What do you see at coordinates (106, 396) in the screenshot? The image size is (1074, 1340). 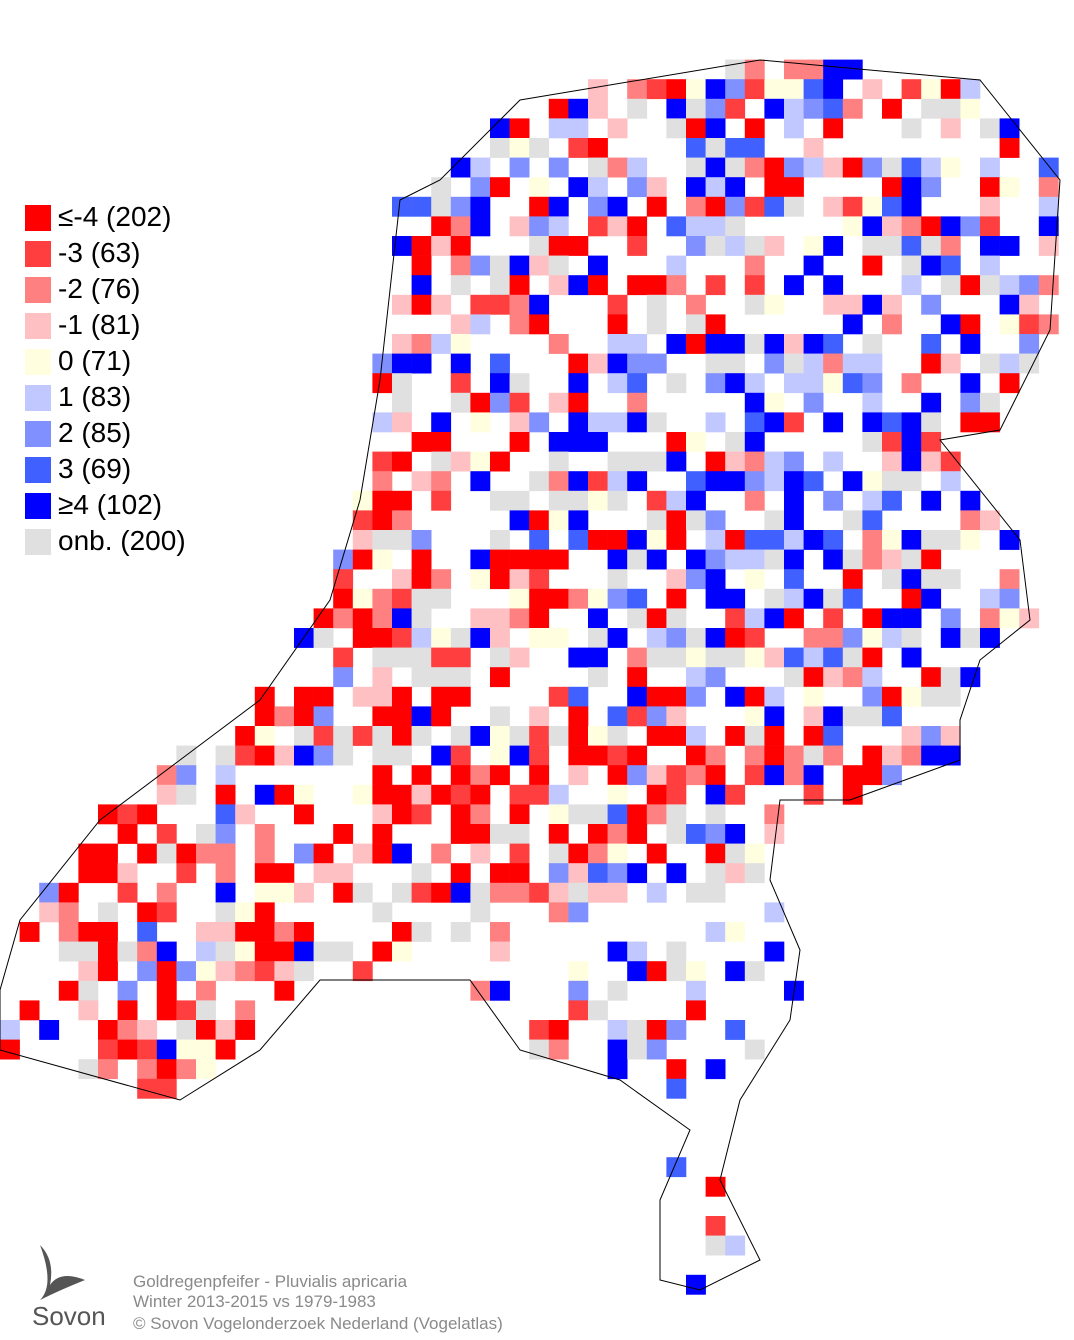 I see `legend-count: (83)` at bounding box center [106, 396].